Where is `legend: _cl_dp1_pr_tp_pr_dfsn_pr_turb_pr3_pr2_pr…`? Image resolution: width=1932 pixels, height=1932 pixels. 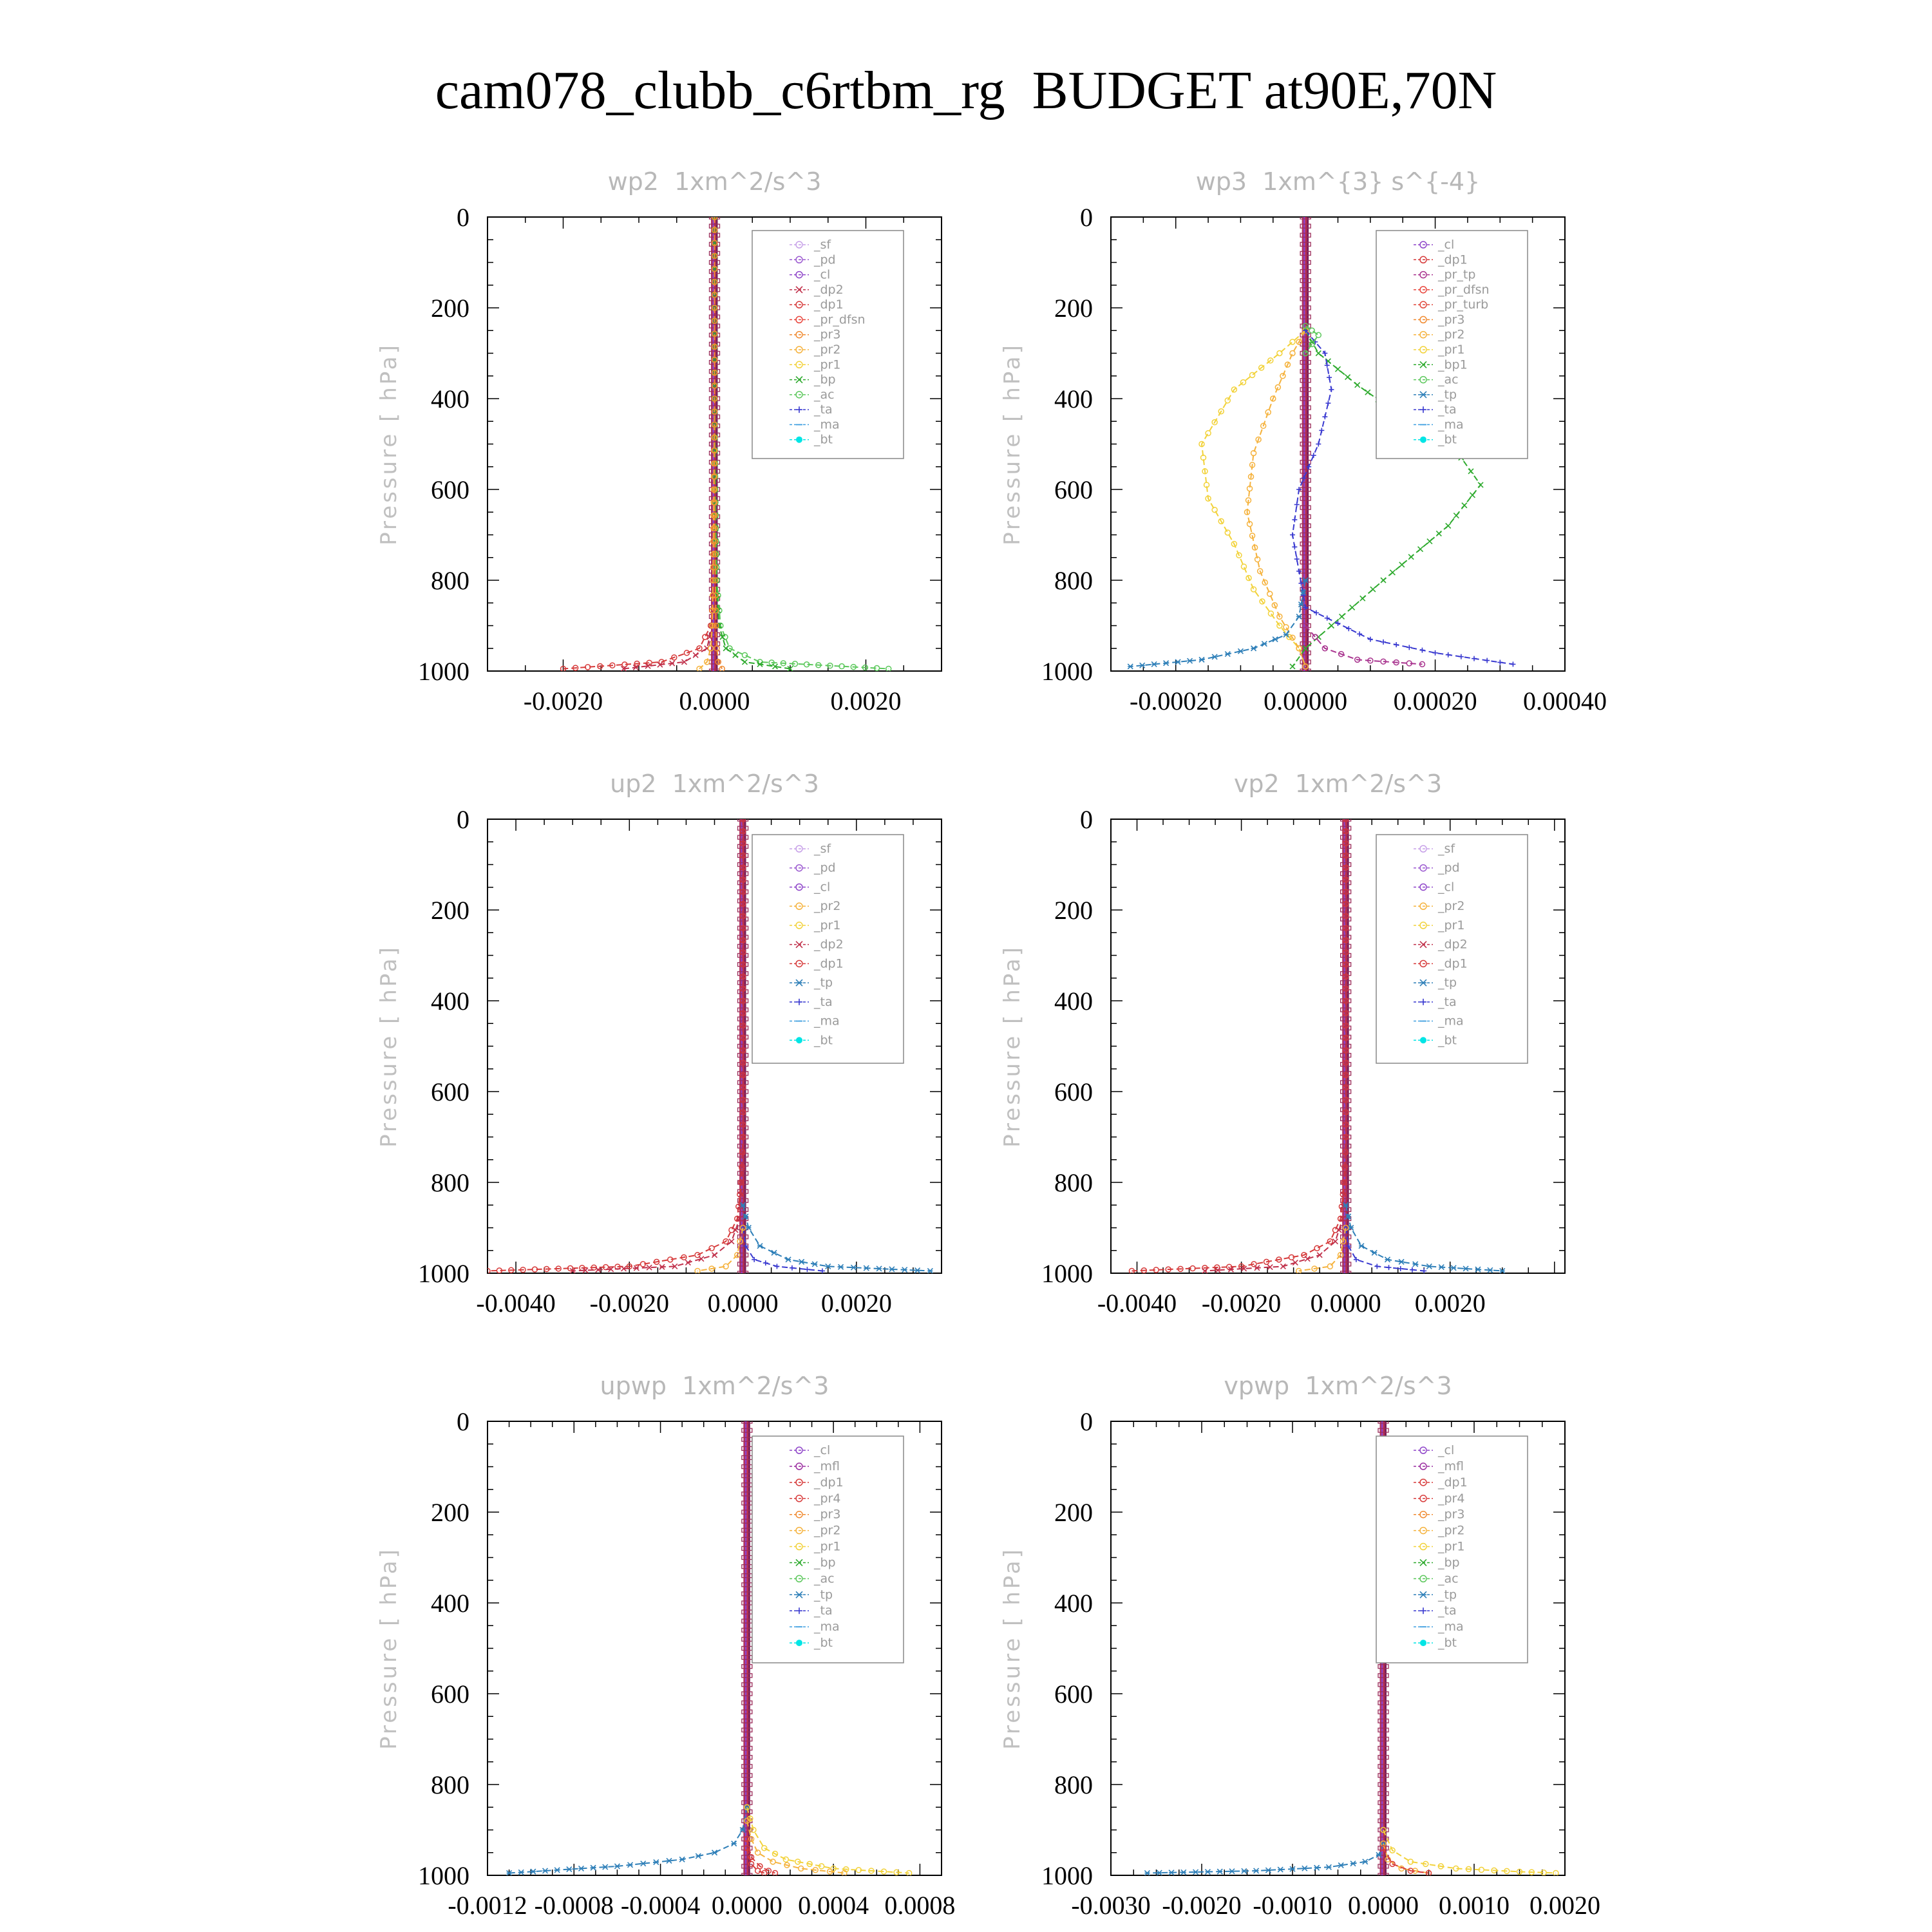
legend: _cl_dp1_pr_tp_pr_dfsn_pr_turb_pr3_pr2_pr… is located at coordinates (1452, 345).